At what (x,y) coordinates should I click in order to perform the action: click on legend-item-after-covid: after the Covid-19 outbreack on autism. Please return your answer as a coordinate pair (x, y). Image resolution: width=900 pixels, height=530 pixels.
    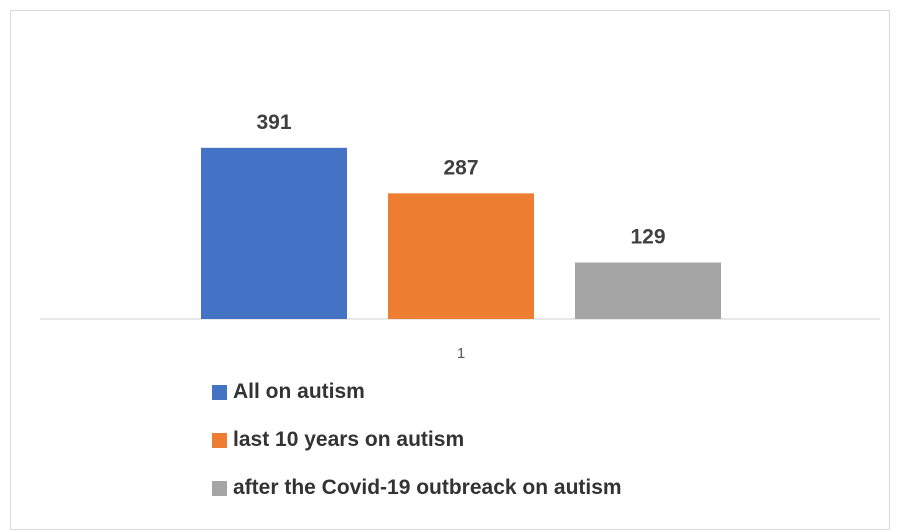
    Looking at the image, I should click on (417, 488).